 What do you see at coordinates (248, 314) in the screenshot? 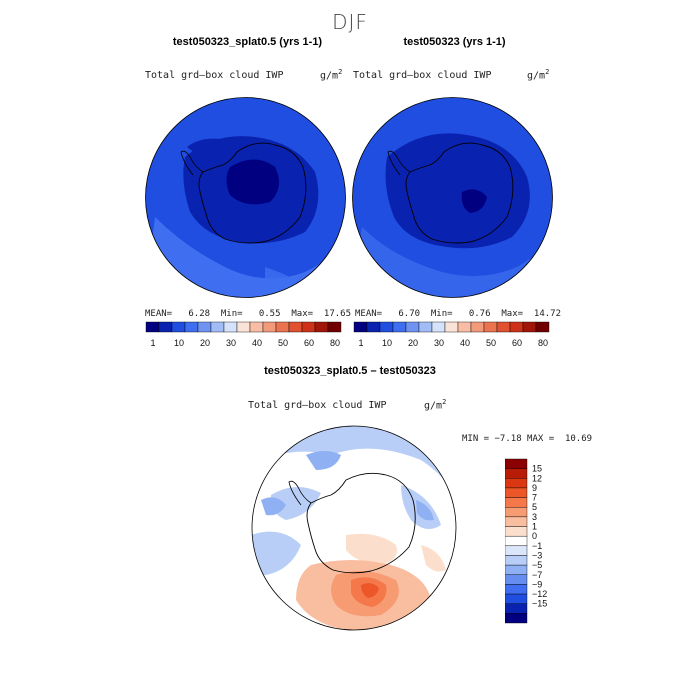
I see `panel-left-stats: MEAN= 6.28 Min= 0.55 Max= 17.65` at bounding box center [248, 314].